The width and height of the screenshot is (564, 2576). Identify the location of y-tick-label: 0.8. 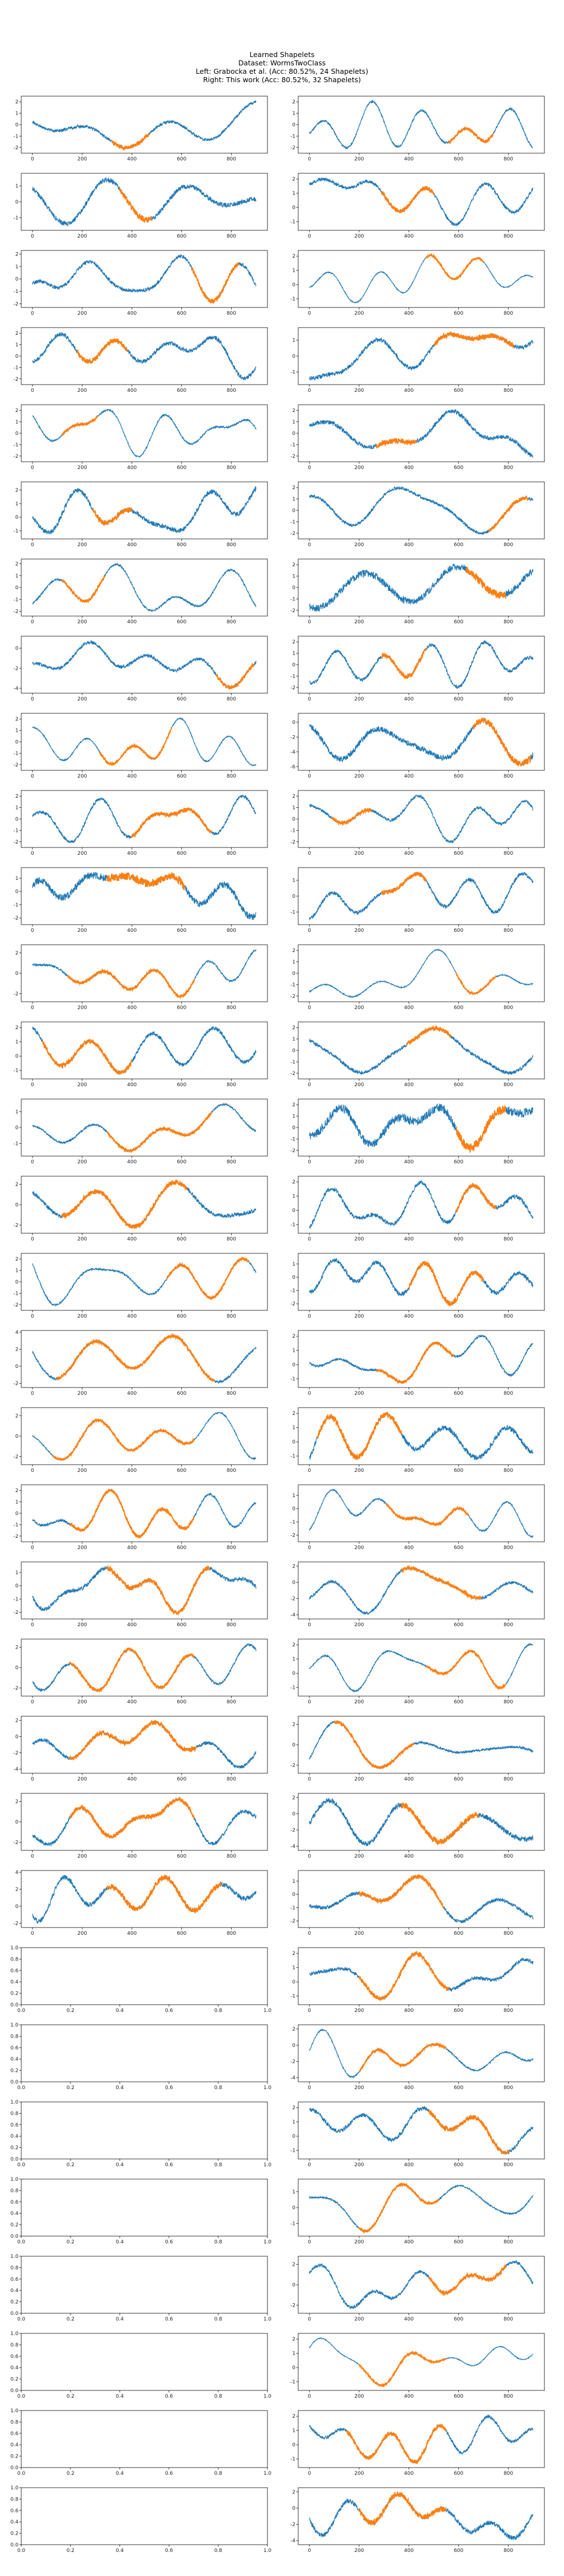
(15, 2268).